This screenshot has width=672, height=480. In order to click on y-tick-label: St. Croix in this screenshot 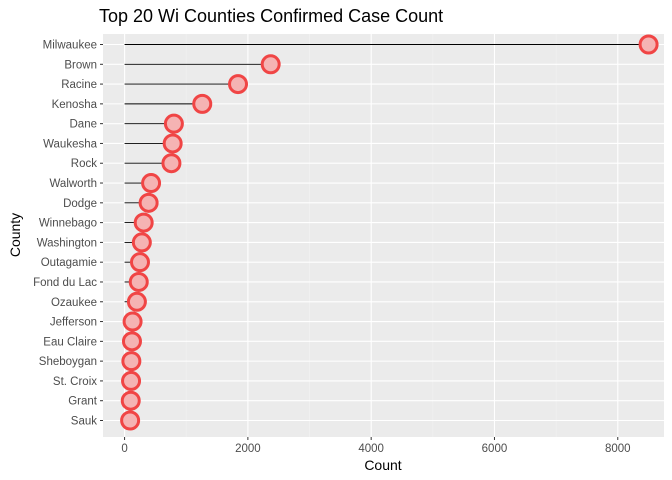, I will do `click(75, 382)`.